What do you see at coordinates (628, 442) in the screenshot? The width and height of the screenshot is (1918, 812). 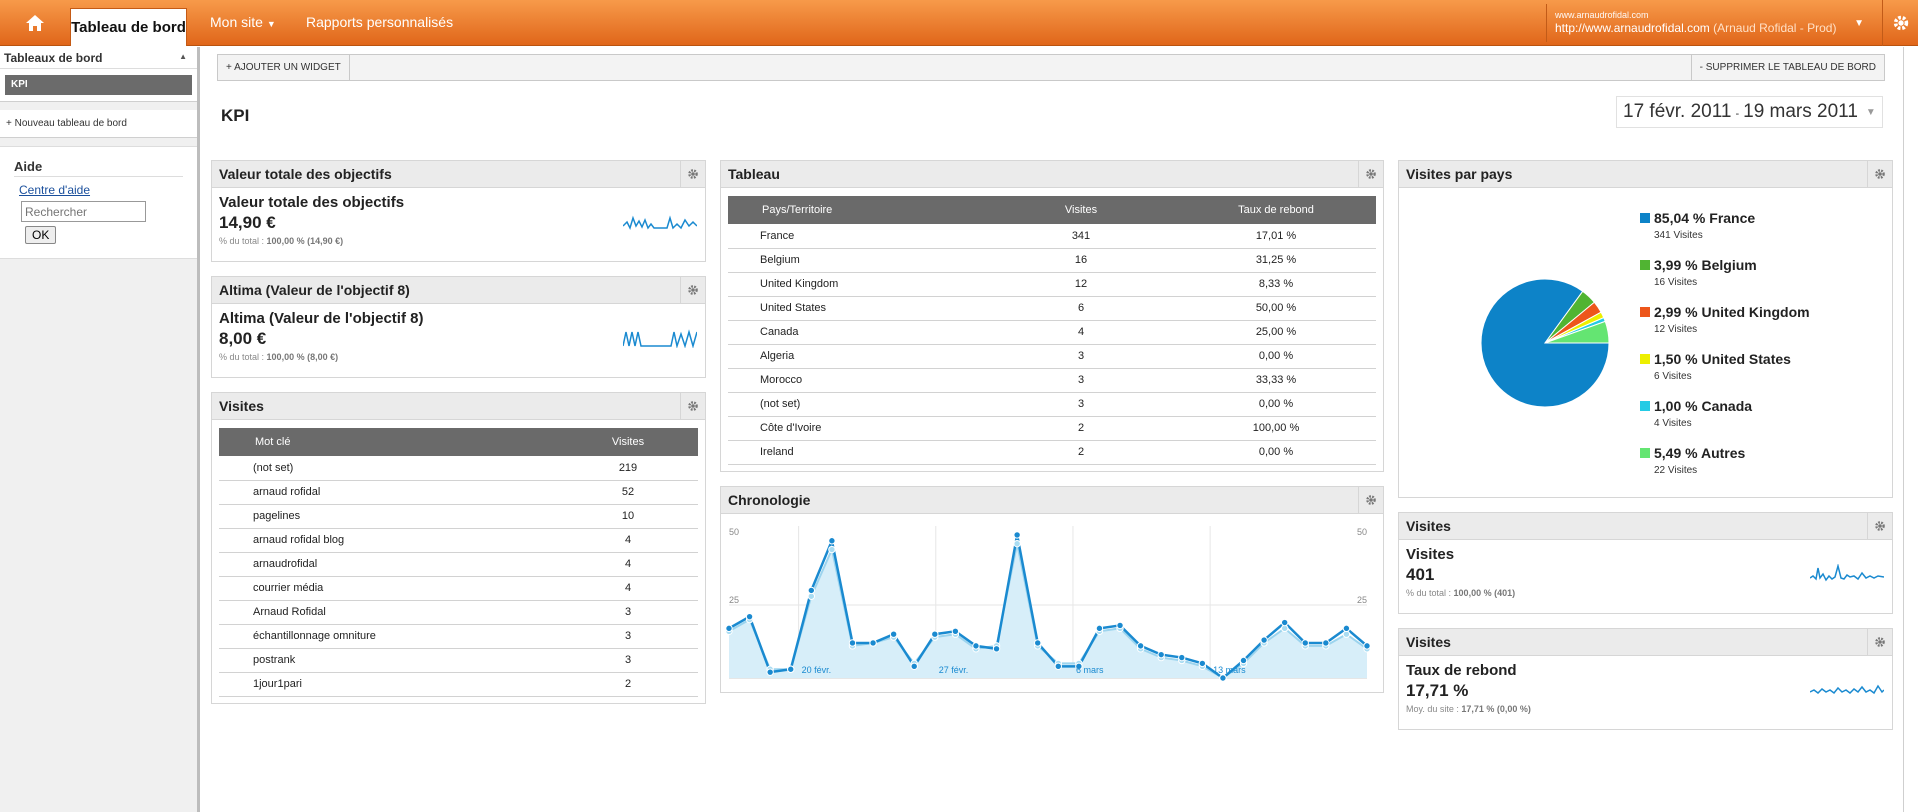 I see `col-visits: Visites` at bounding box center [628, 442].